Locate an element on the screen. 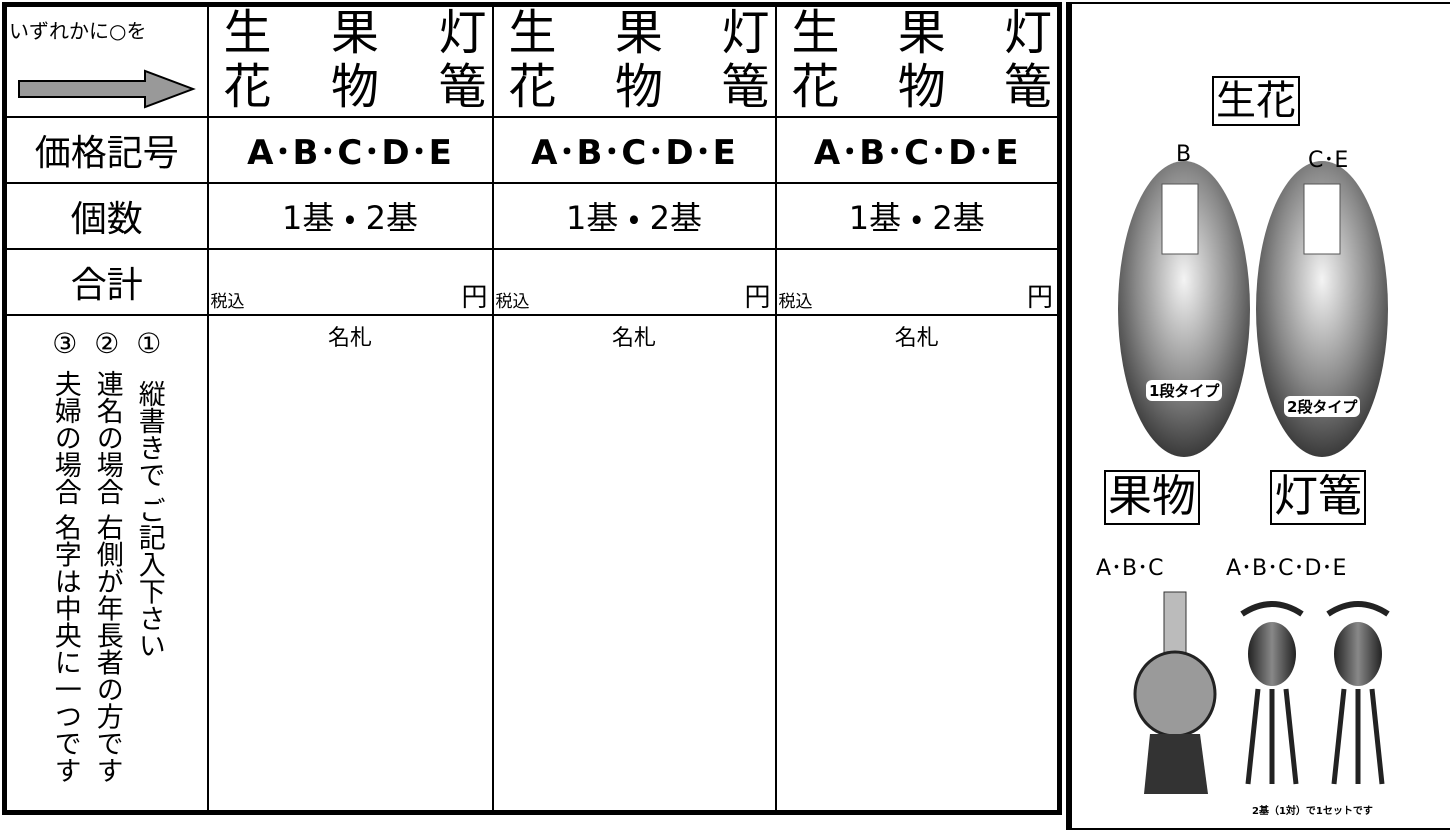 The width and height of the screenshot is (1450, 830). product-images is located at coordinates (1254, 477).